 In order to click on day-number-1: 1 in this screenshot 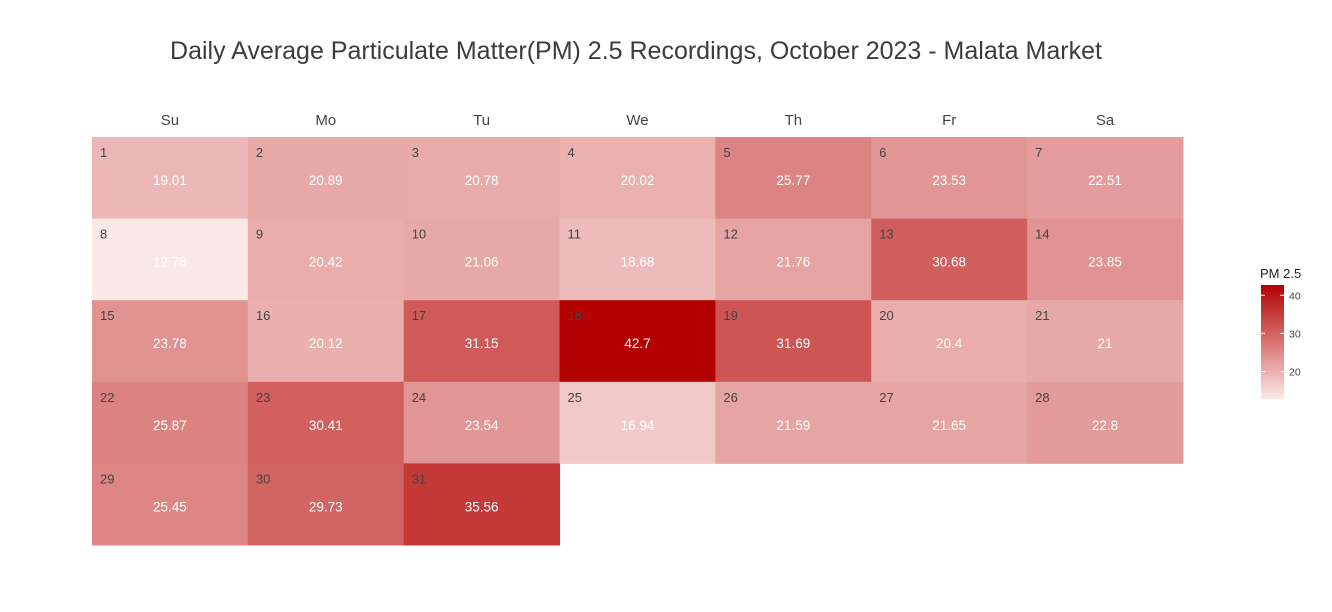, I will do `click(103, 152)`.